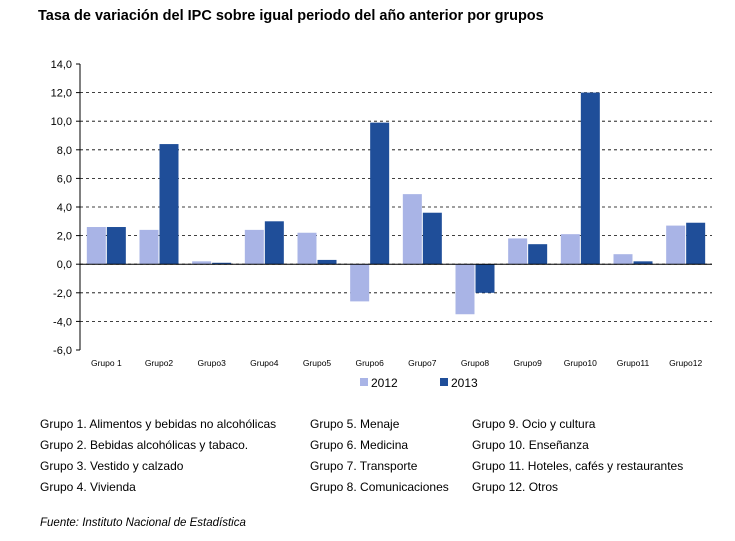 The width and height of the screenshot is (735, 541). What do you see at coordinates (112, 466) in the screenshot?
I see `note-item: Grupo 3. Vestido y calzado` at bounding box center [112, 466].